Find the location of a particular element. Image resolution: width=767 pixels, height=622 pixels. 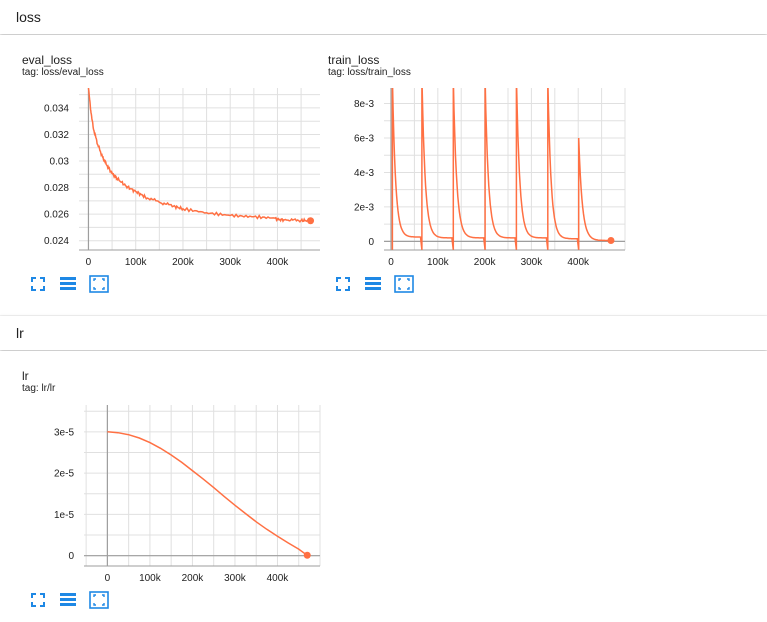

plot-area: 0 100k 200k 300k 400k 0 1e-5 2e-5 3e-5 is located at coordinates (187, 494).